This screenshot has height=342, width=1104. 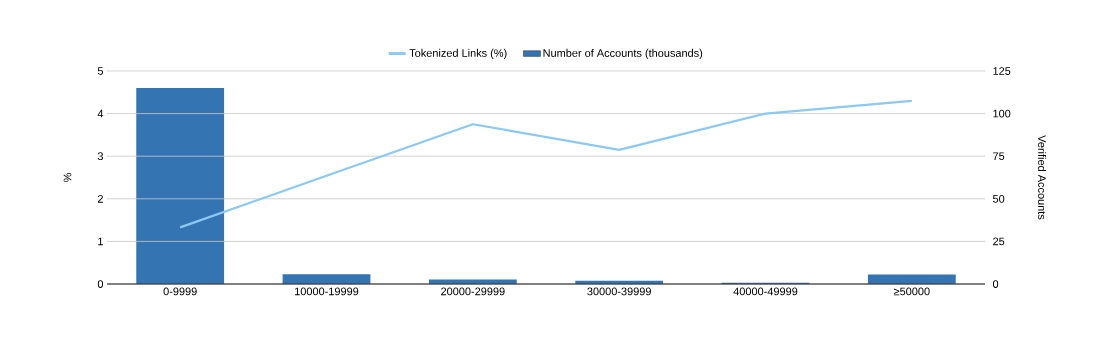 What do you see at coordinates (473, 291) in the screenshot?
I see `x-tick-label: 20000-29999` at bounding box center [473, 291].